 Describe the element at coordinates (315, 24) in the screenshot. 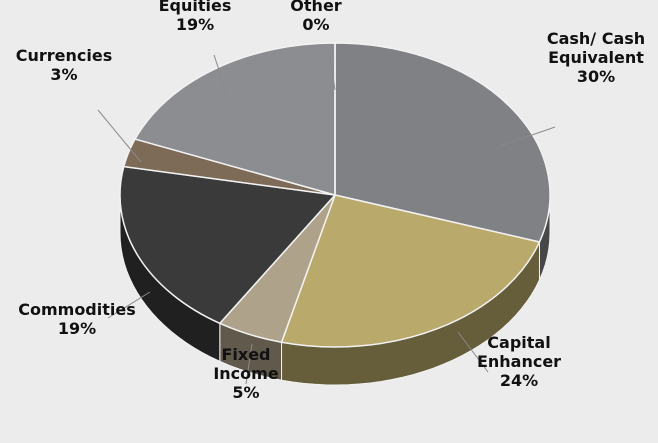

I see `slice-percent-6: 0%` at that location.